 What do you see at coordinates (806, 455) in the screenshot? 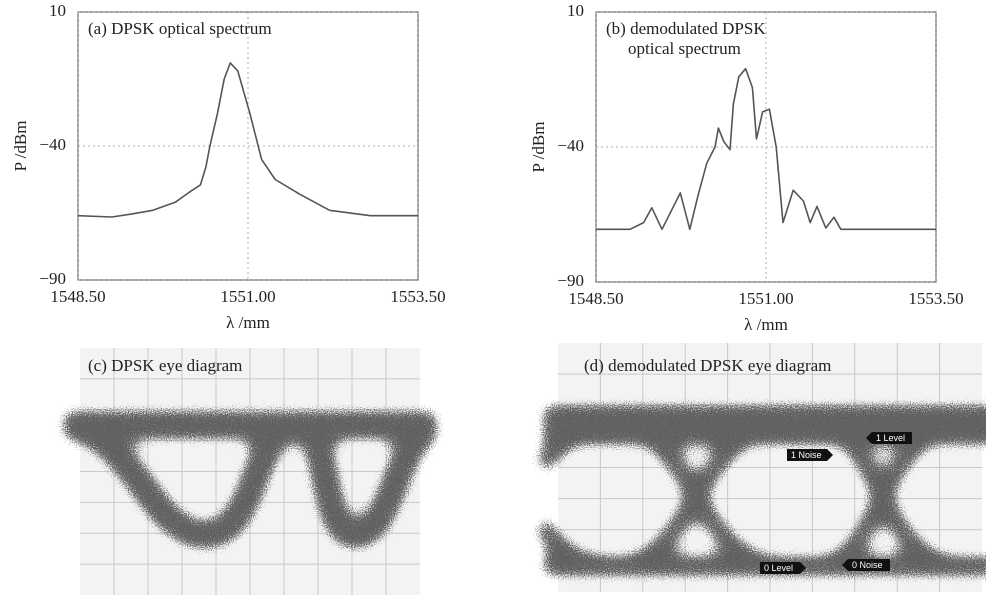
I see `marker-label: 1 Noise` at bounding box center [806, 455].